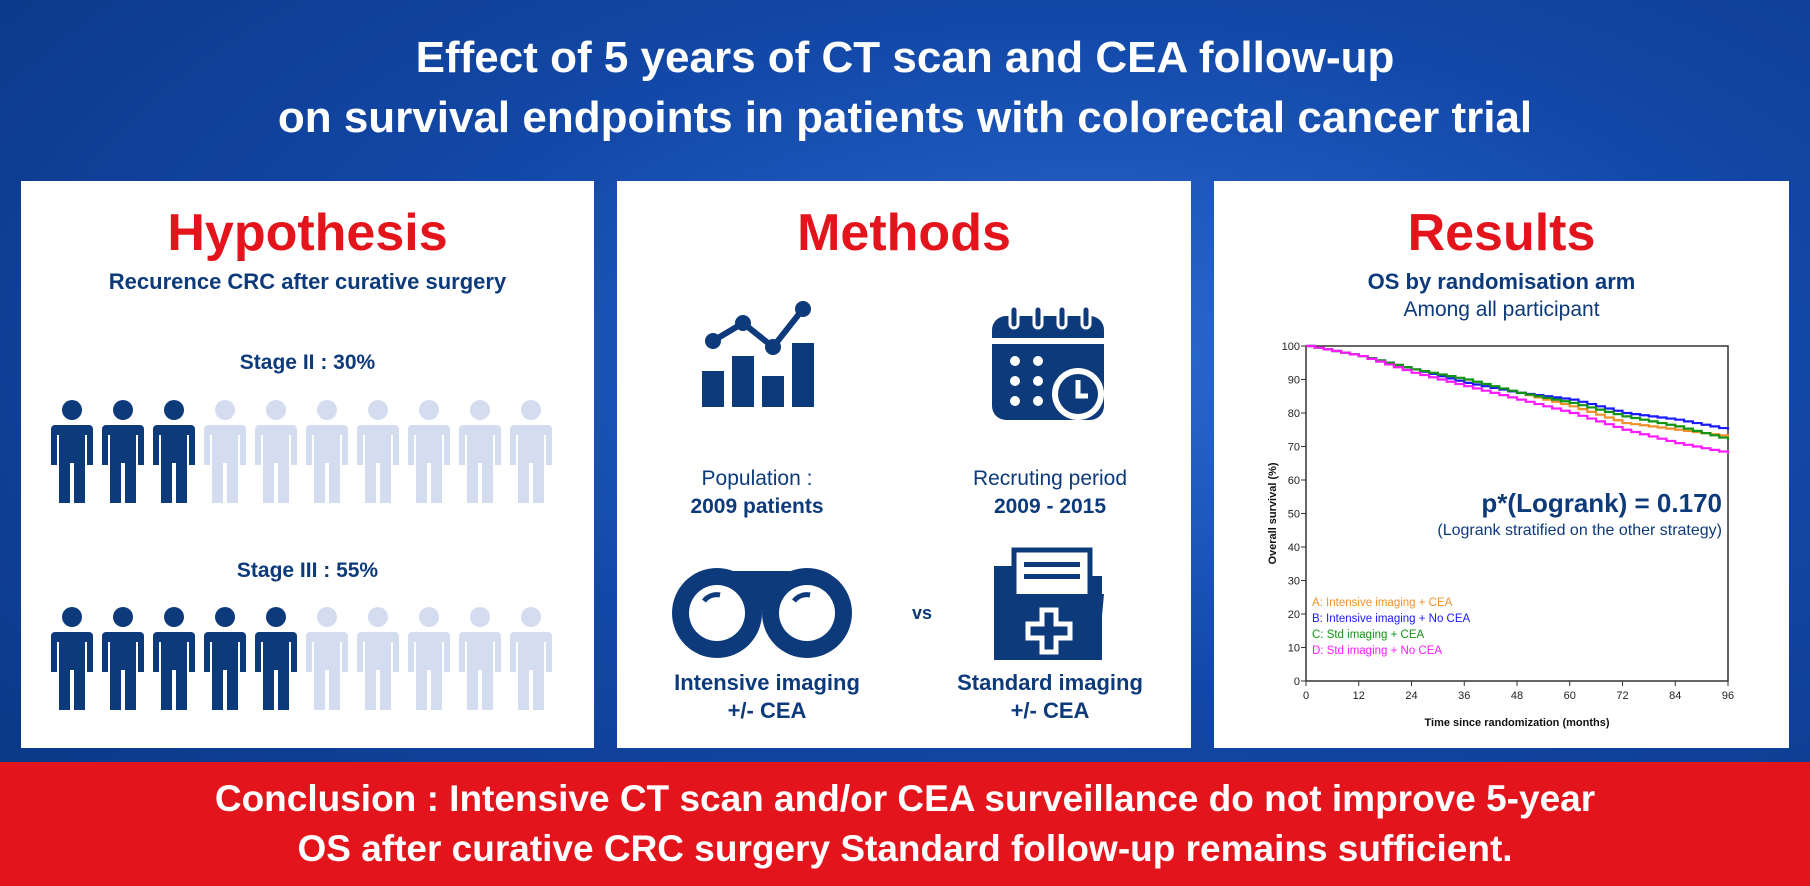 This screenshot has width=1810, height=886. I want to click on results-subtitle: OS by randomisation arm, so click(1501, 281).